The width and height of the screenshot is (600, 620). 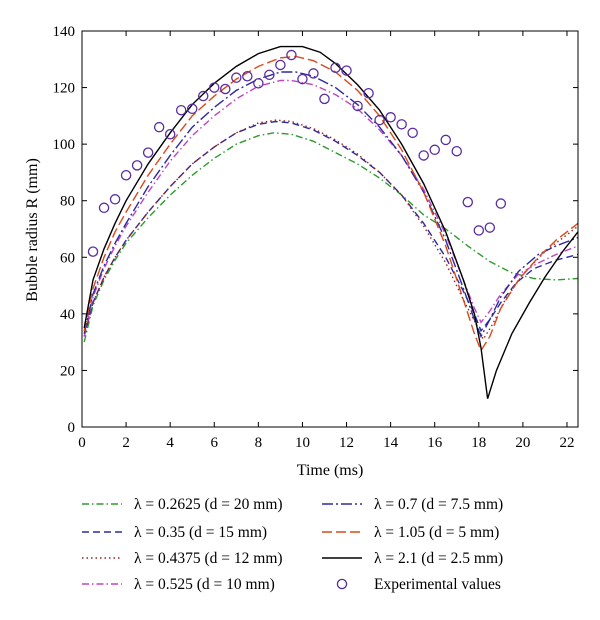 I want to click on legend-item: Experimental values, so click(x=418, y=584).